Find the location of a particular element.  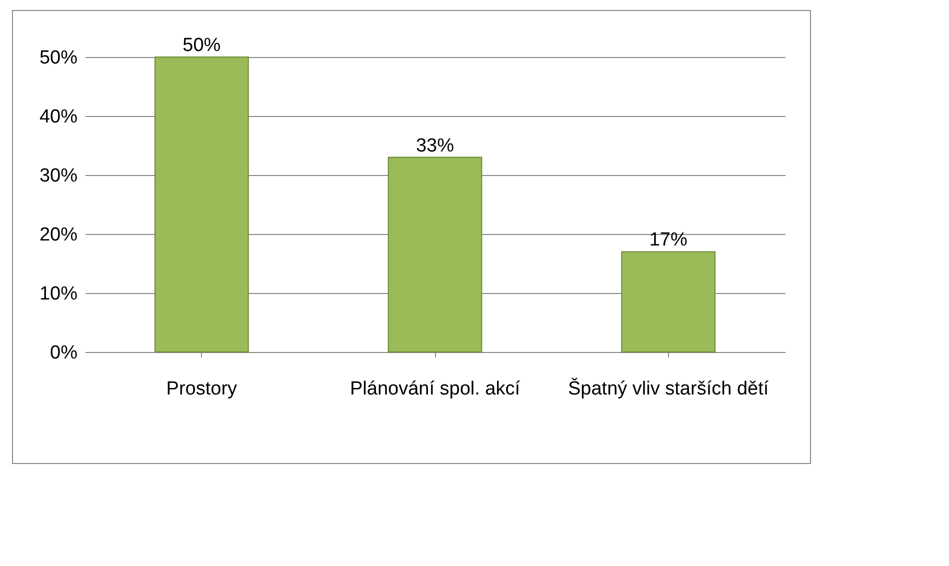

y-tick-label: 50% is located at coordinates (58, 58).